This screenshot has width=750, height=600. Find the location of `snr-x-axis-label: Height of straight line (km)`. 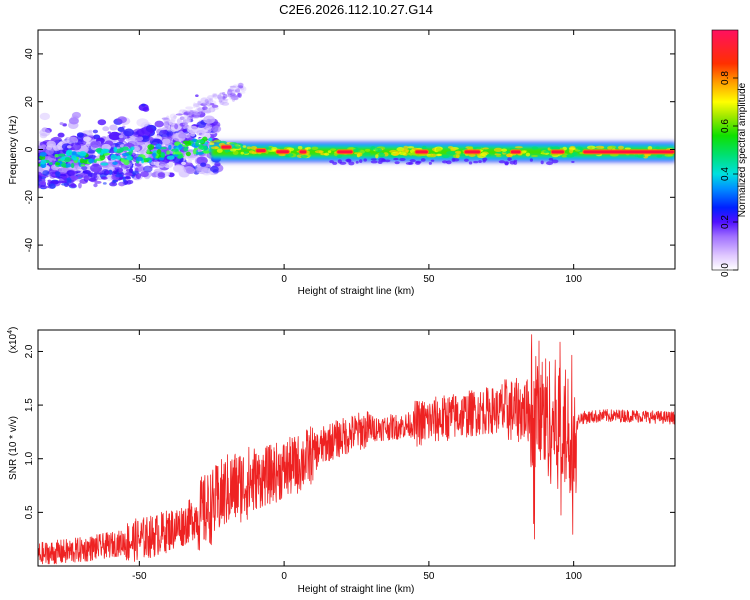

snr-x-axis-label: Height of straight line (km) is located at coordinates (356, 589).